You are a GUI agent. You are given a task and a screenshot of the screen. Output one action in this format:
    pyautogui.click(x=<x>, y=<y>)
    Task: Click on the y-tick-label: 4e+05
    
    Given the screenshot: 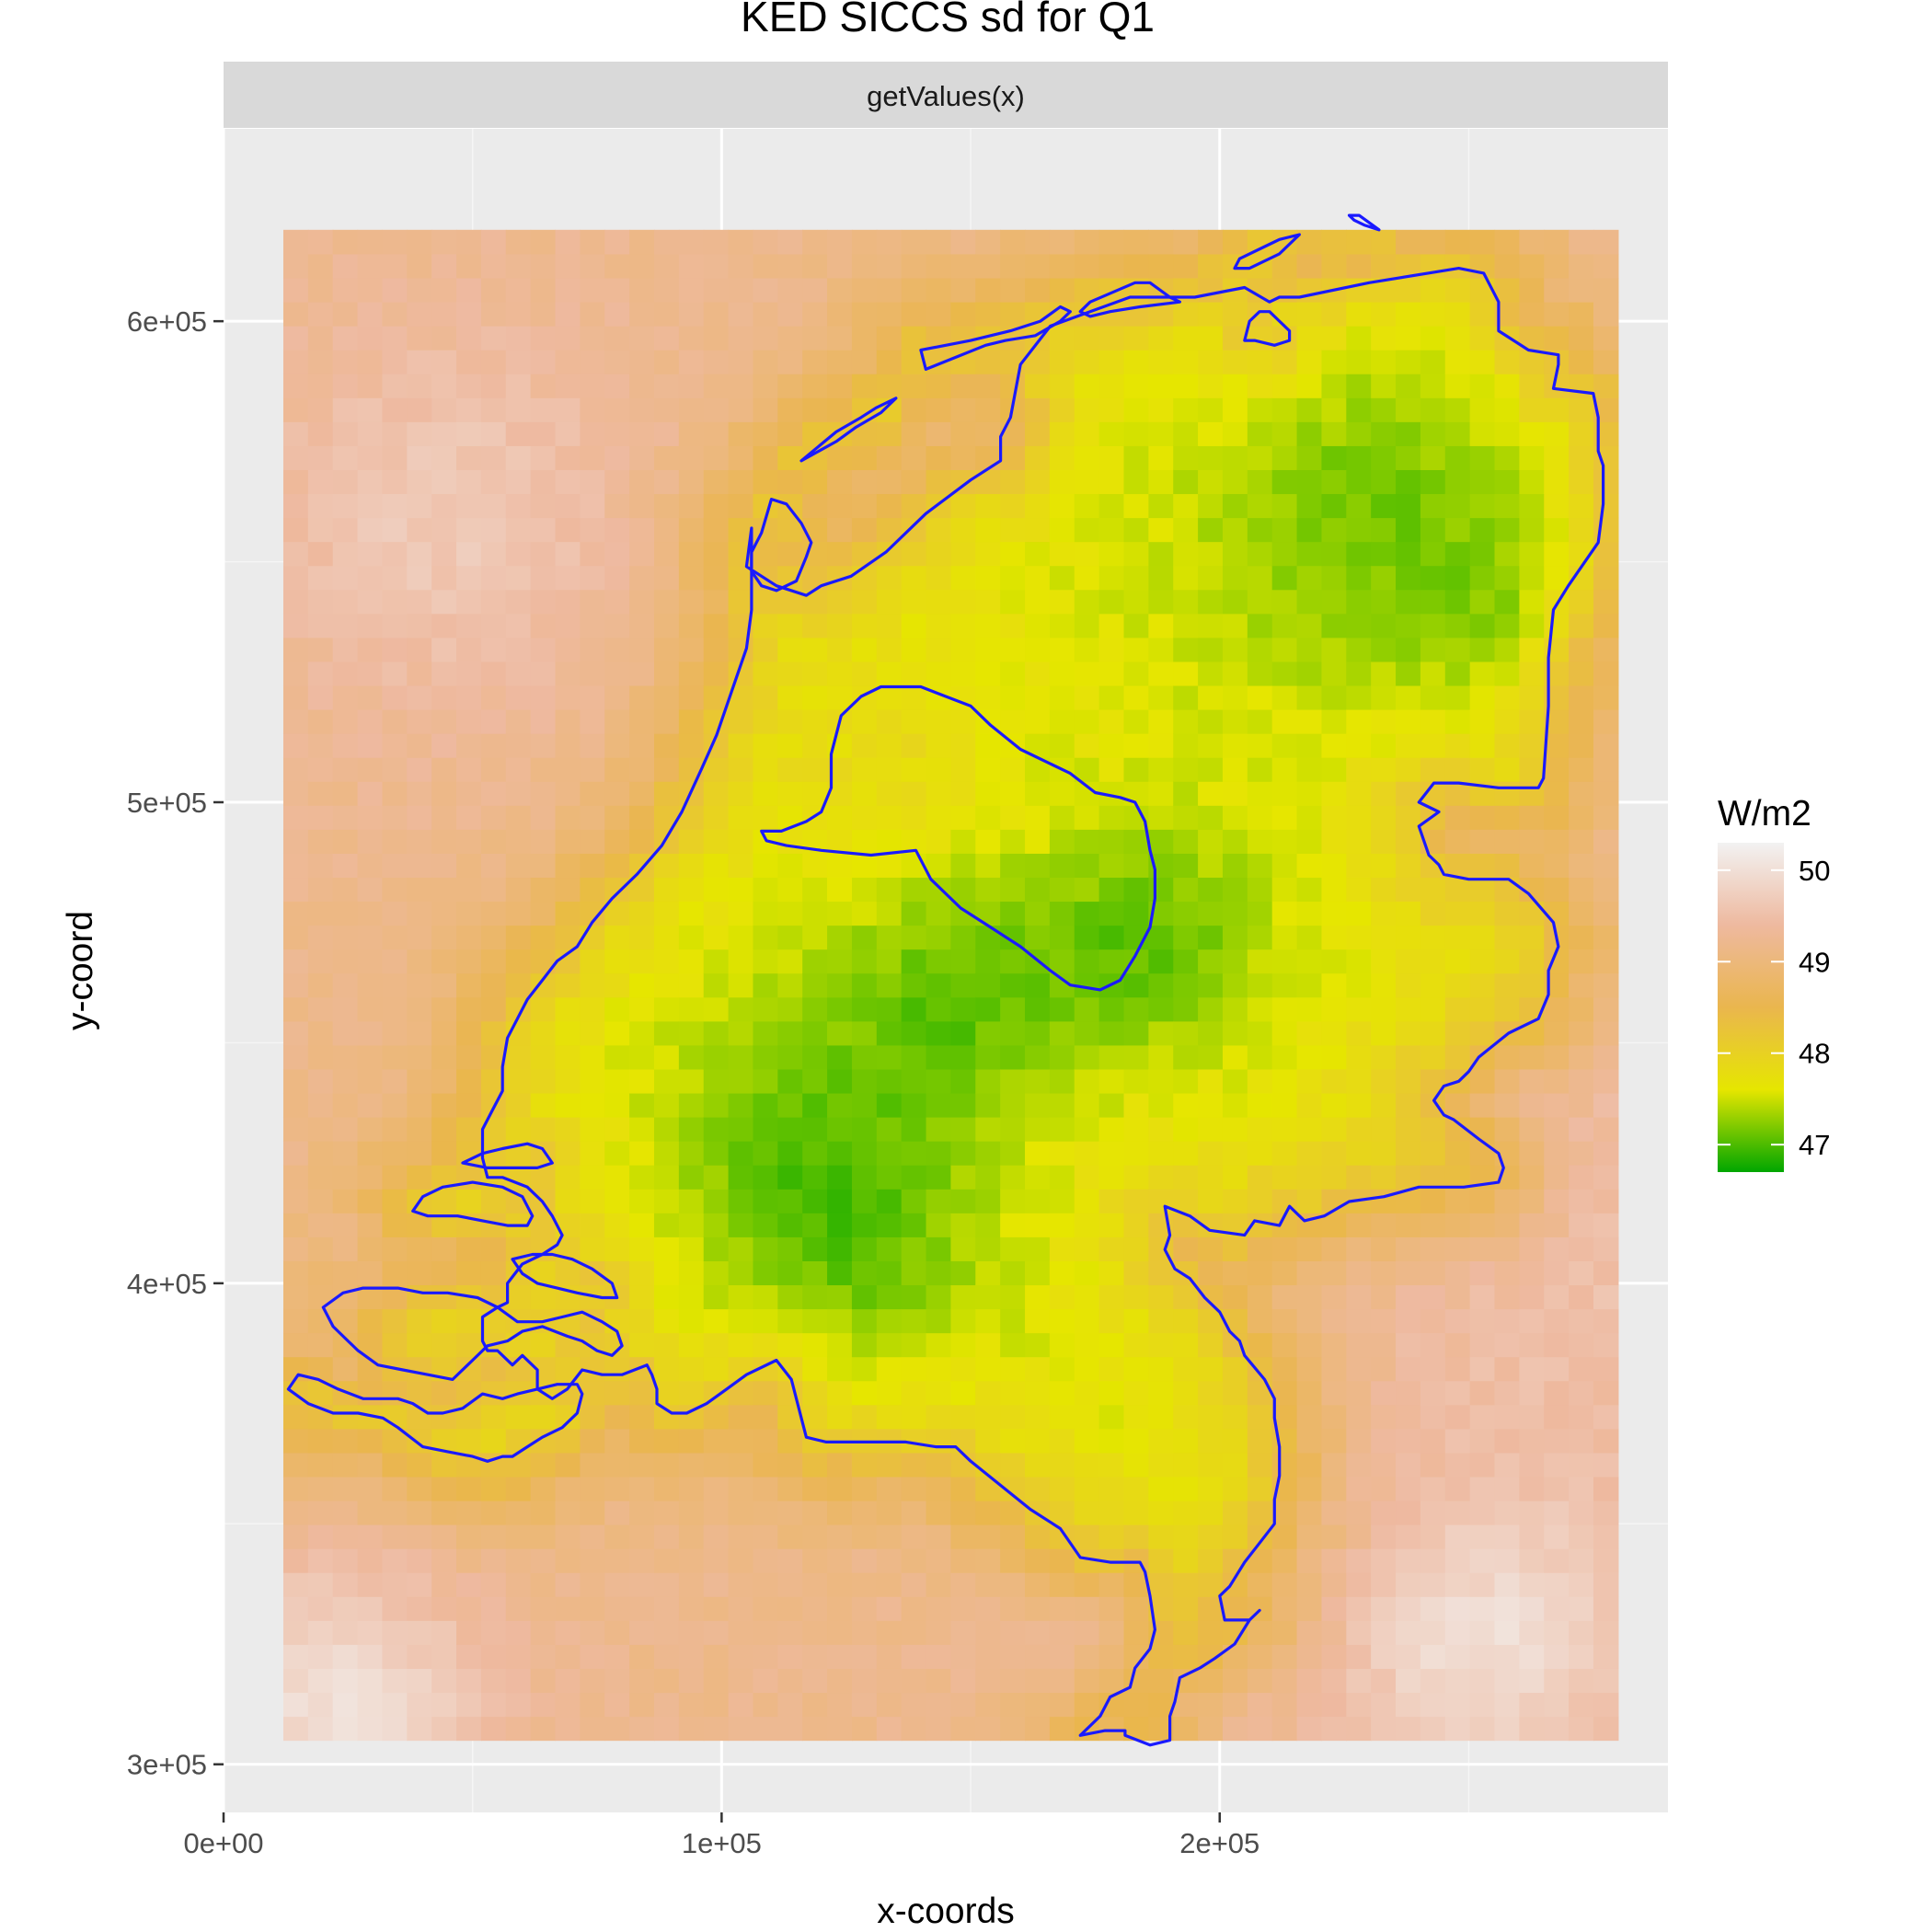 What is the action you would take?
    pyautogui.click(x=167, y=1284)
    